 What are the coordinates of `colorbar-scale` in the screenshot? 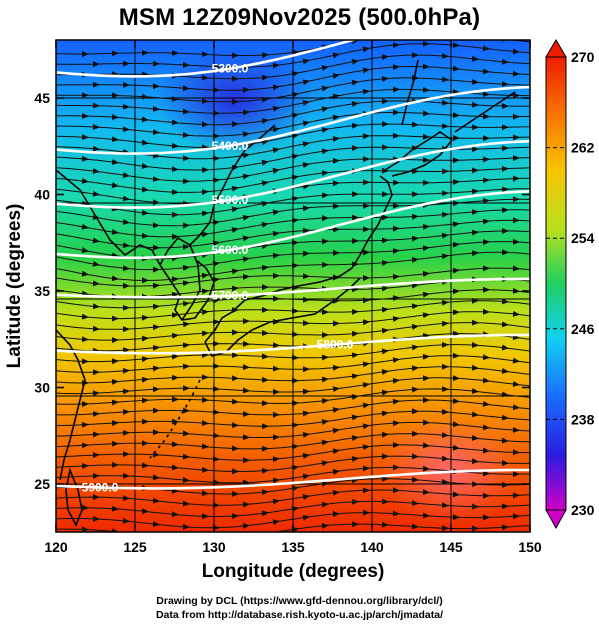 It's located at (556, 283).